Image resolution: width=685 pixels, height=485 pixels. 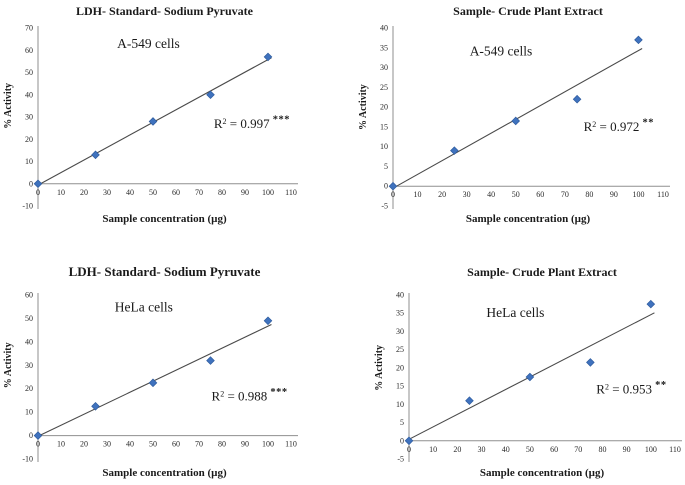 I want to click on y-tick-label: 15, so click(x=400, y=386).